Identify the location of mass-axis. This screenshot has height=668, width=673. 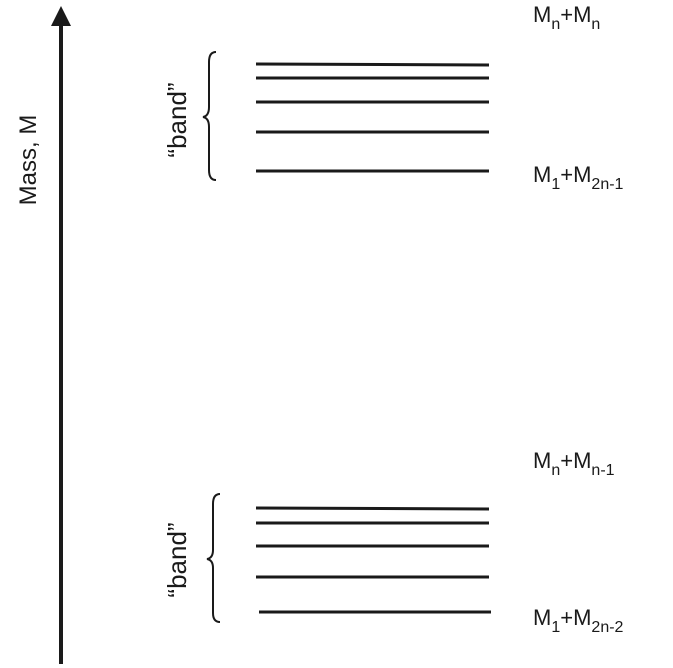
(61, 335).